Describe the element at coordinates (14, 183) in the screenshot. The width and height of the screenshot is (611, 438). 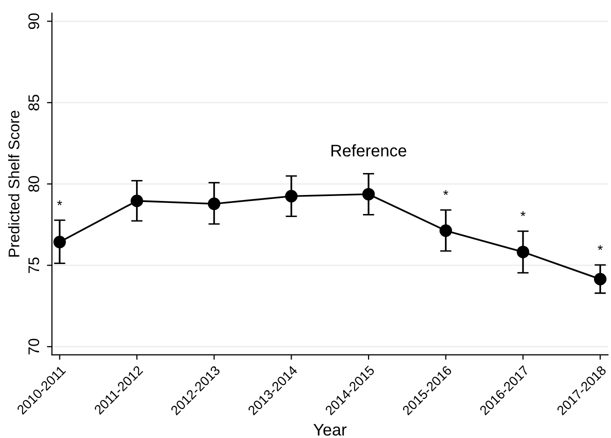
I see `y-axis-title: Predicted Shelf Score` at that location.